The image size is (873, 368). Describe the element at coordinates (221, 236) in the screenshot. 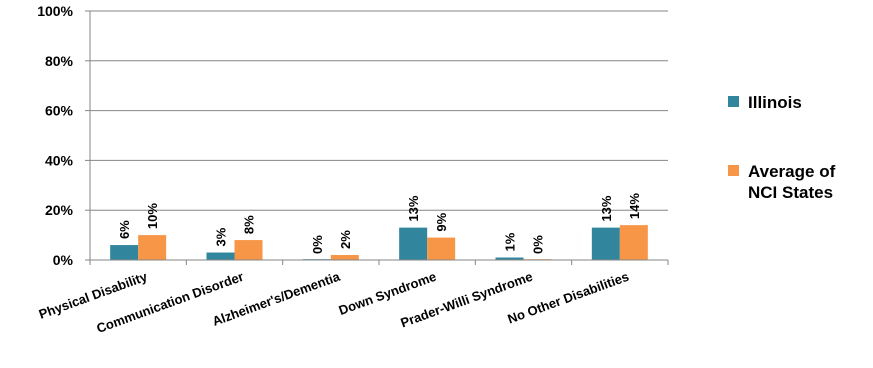

I see `data-label: 3%` at that location.